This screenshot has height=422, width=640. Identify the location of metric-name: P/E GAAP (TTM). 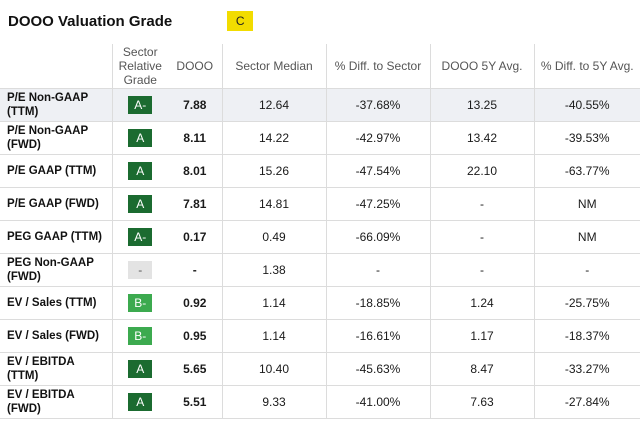
(56, 171).